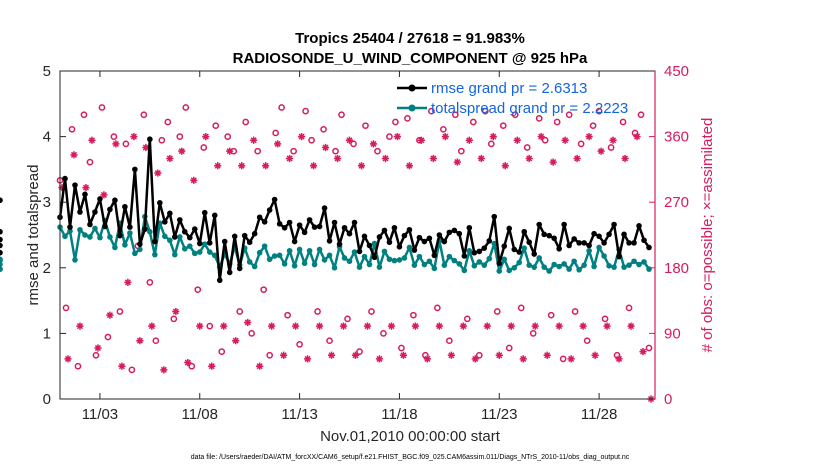 The height and width of the screenshot is (470, 830). I want to click on y-tick-label-right: 0, so click(668, 399).